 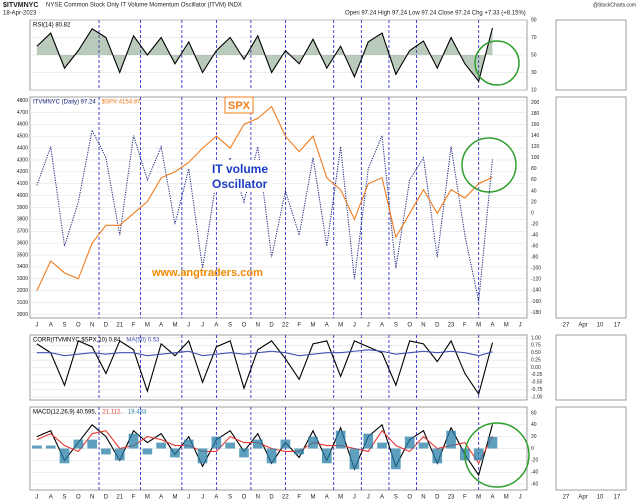 I want to click on credit: @StockCharts.com, so click(x=614, y=5).